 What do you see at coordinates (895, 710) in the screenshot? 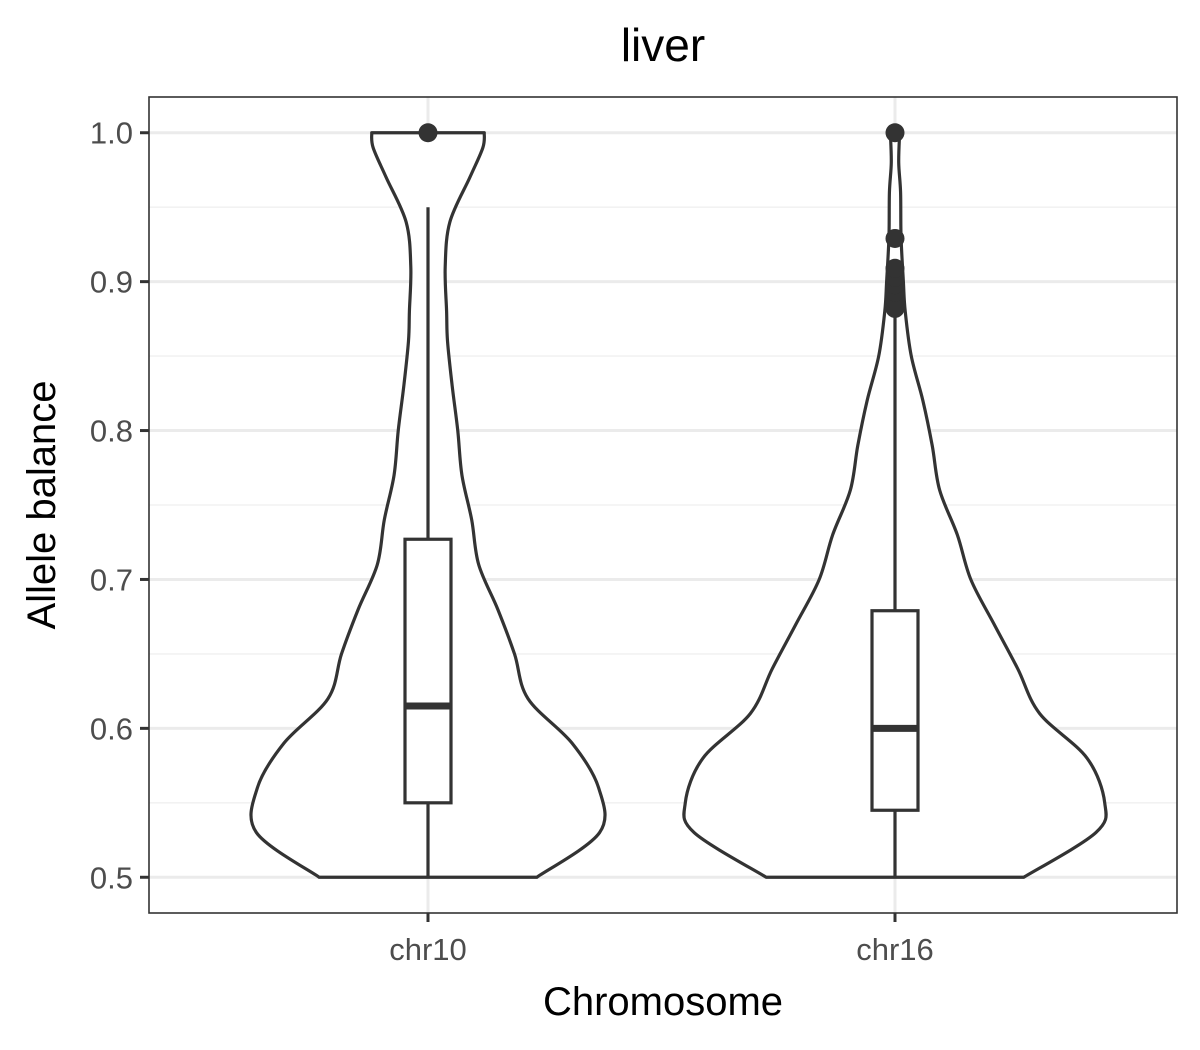
I see `box-chr16` at bounding box center [895, 710].